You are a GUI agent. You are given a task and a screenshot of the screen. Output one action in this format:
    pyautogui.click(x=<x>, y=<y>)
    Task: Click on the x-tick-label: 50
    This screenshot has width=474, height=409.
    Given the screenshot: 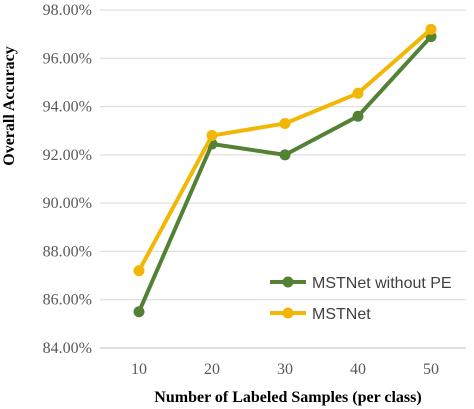 What is the action you would take?
    pyautogui.click(x=431, y=369)
    